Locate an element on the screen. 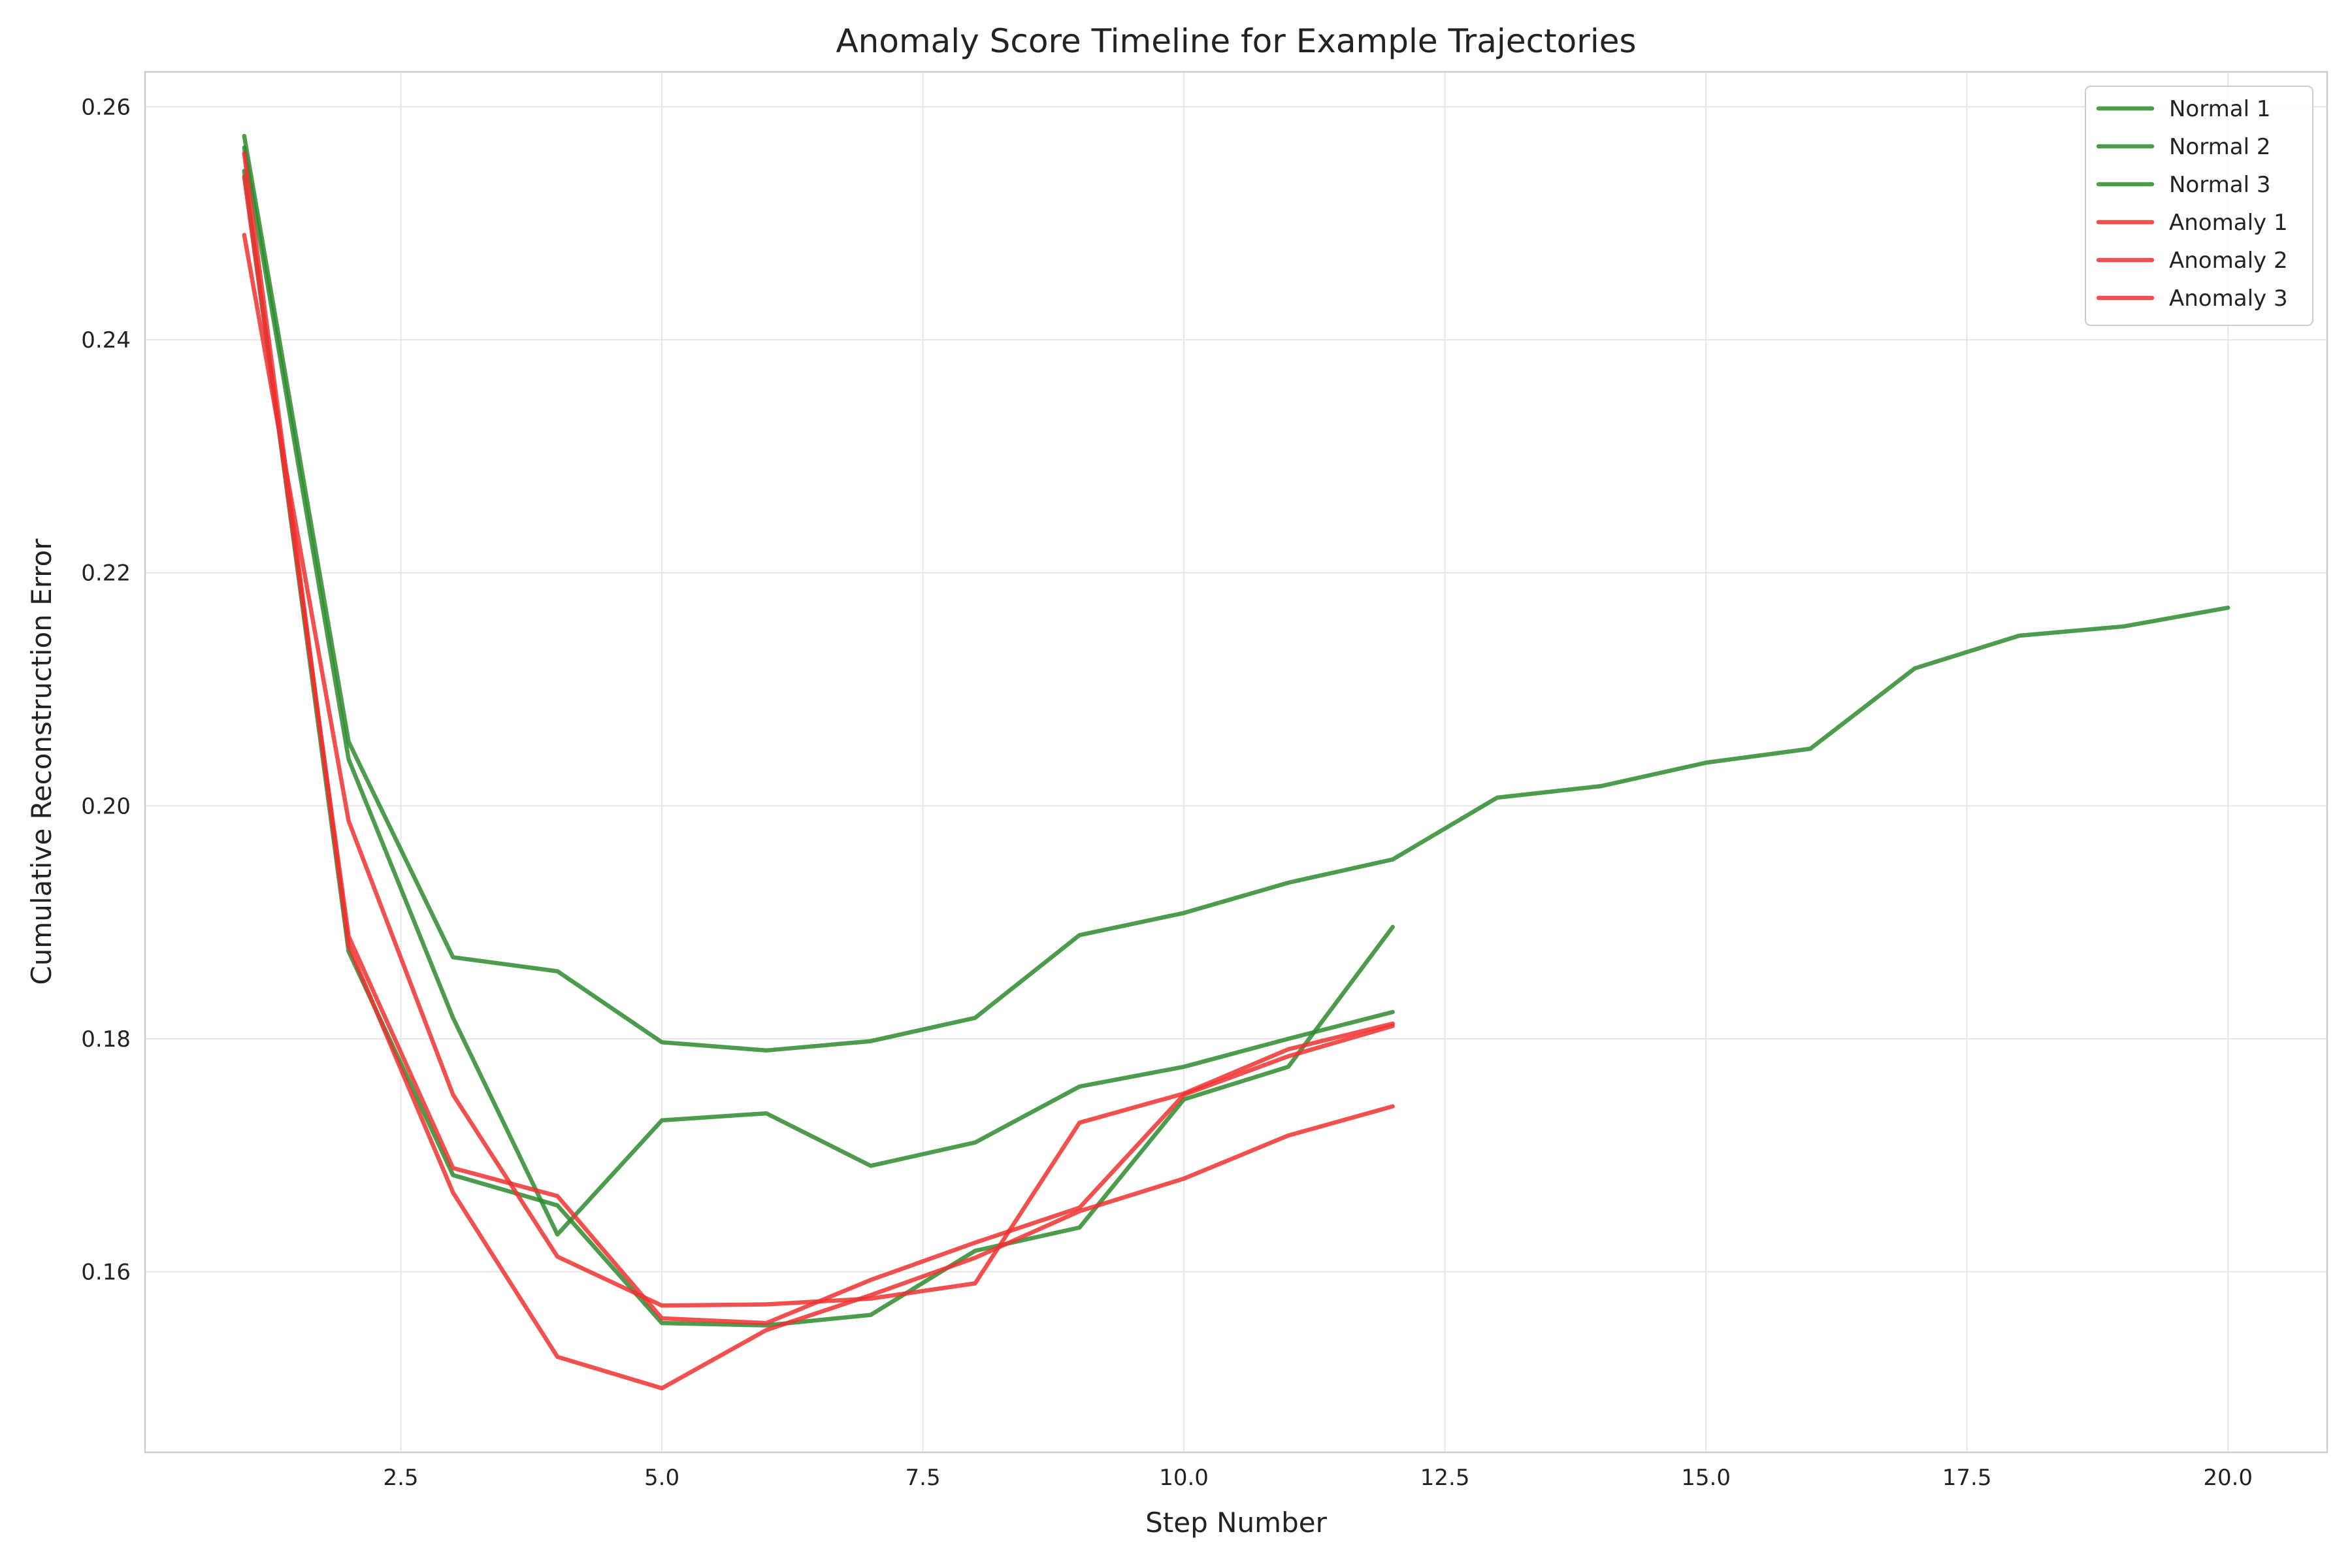  legend-label: Anomaly 1 is located at coordinates (2228, 223).